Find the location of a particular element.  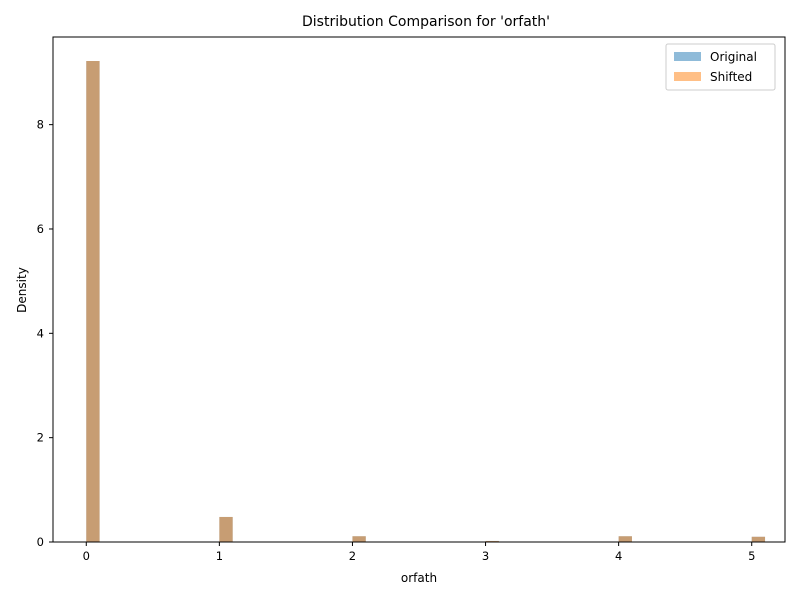

legend: Original Shifted is located at coordinates (720, 67).